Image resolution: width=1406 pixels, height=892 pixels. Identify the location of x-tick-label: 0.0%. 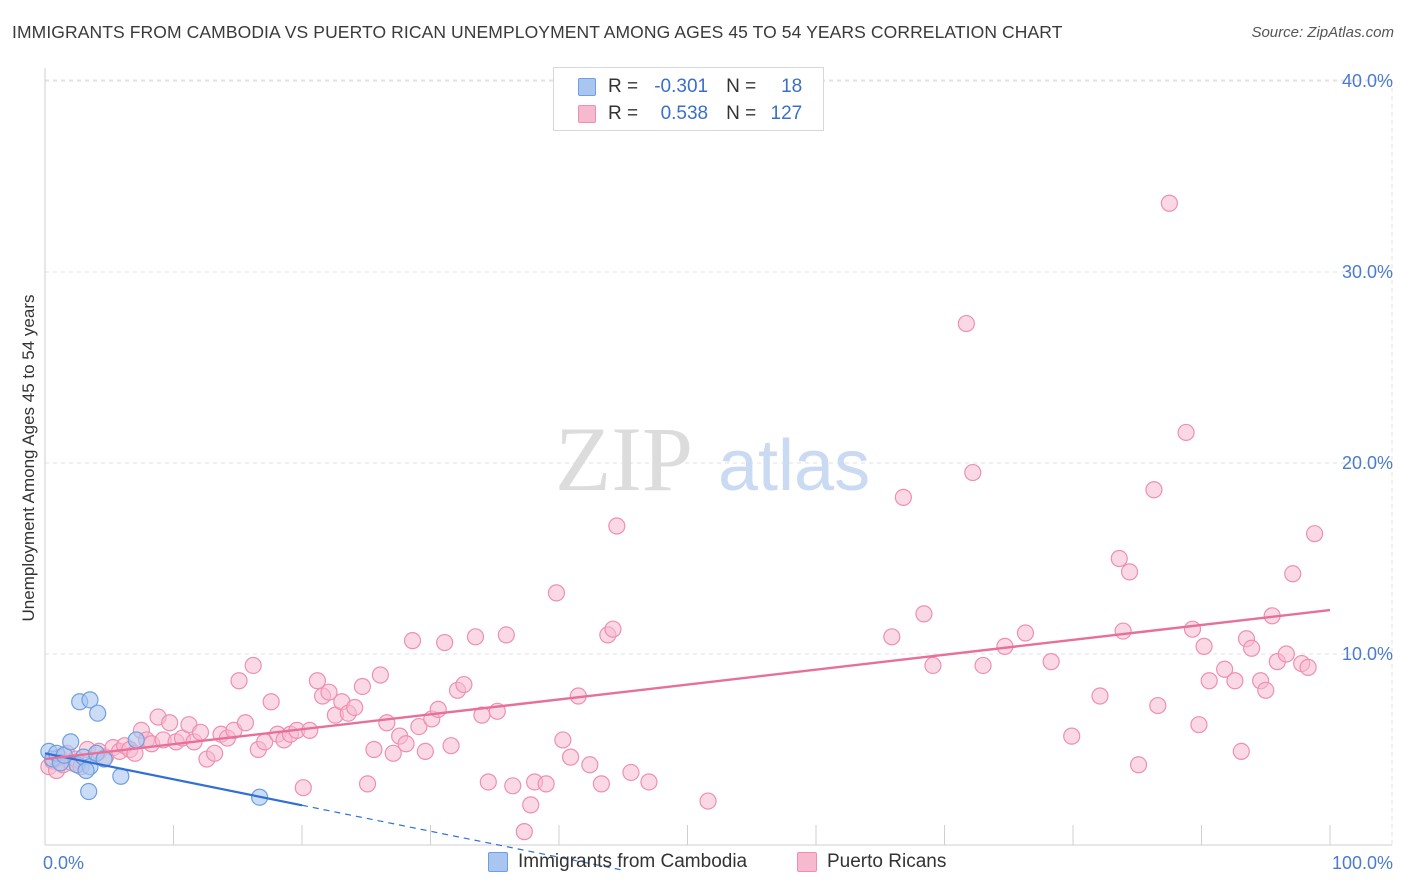
(63, 863).